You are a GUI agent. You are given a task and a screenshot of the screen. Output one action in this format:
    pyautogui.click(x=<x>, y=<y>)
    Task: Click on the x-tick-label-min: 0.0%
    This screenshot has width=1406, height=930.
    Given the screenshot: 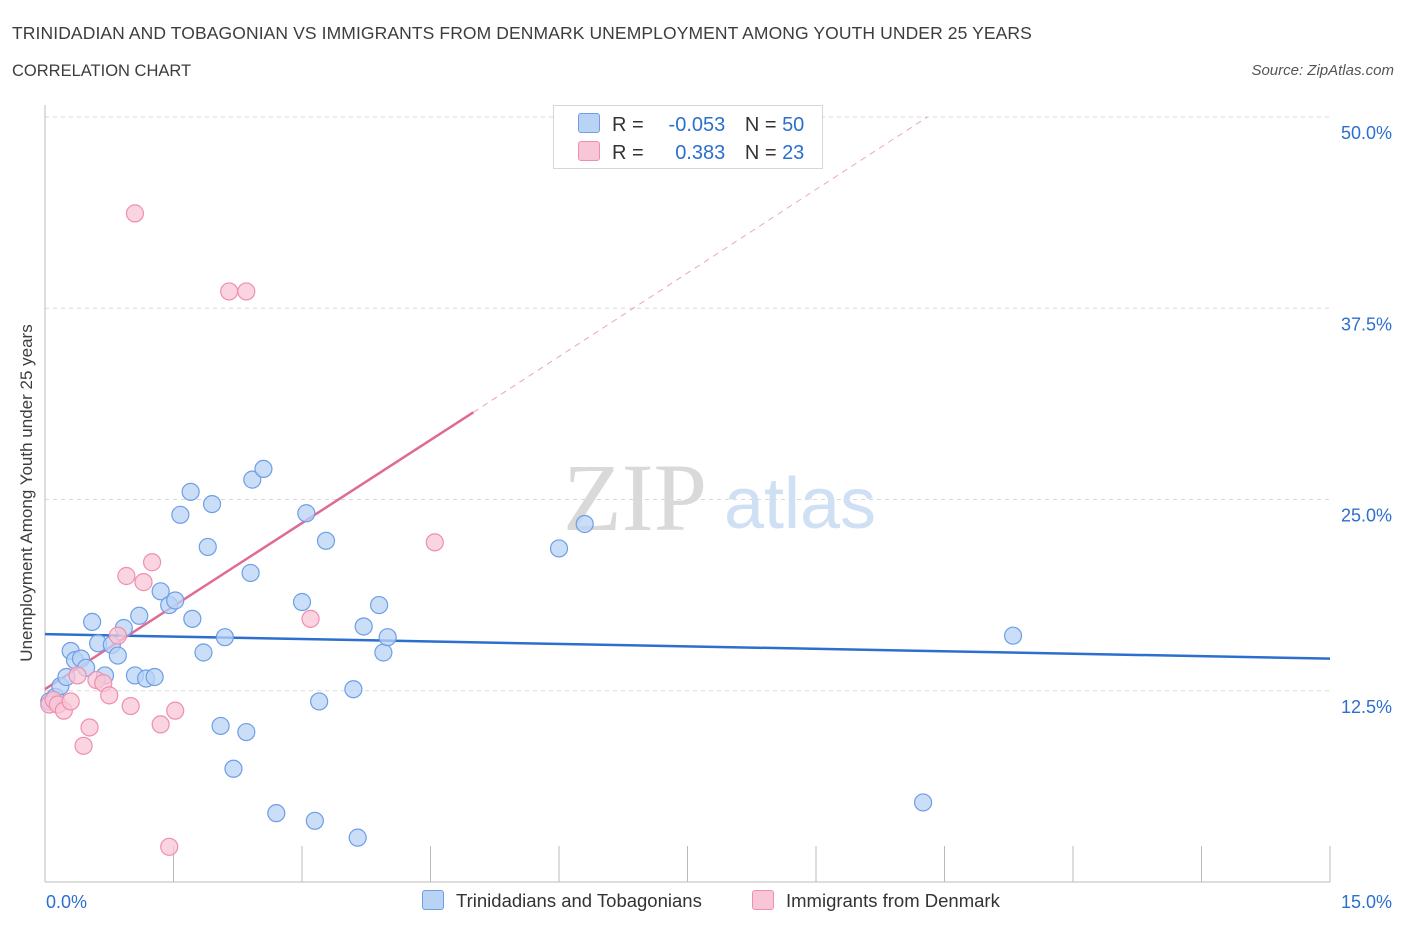 What is the action you would take?
    pyautogui.click(x=66, y=902)
    